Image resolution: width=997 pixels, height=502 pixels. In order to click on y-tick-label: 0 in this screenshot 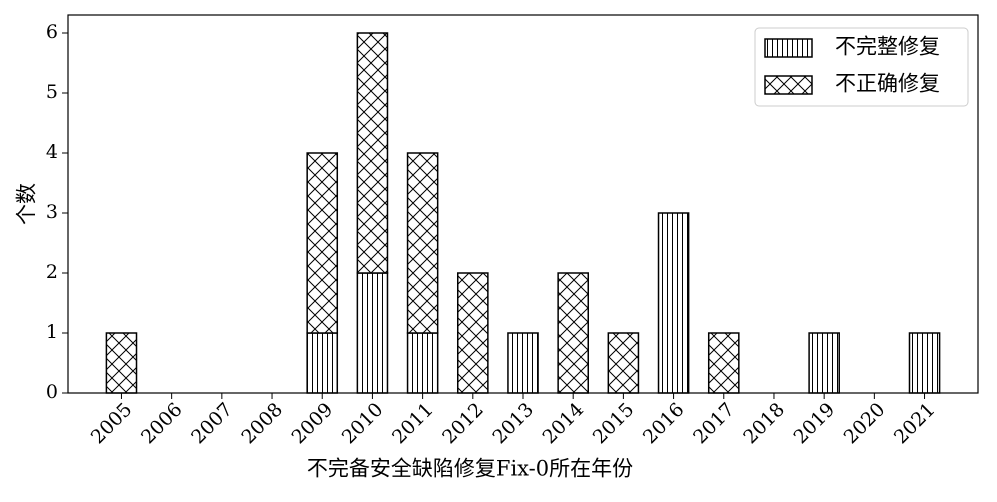, I will do `click(52, 392)`.